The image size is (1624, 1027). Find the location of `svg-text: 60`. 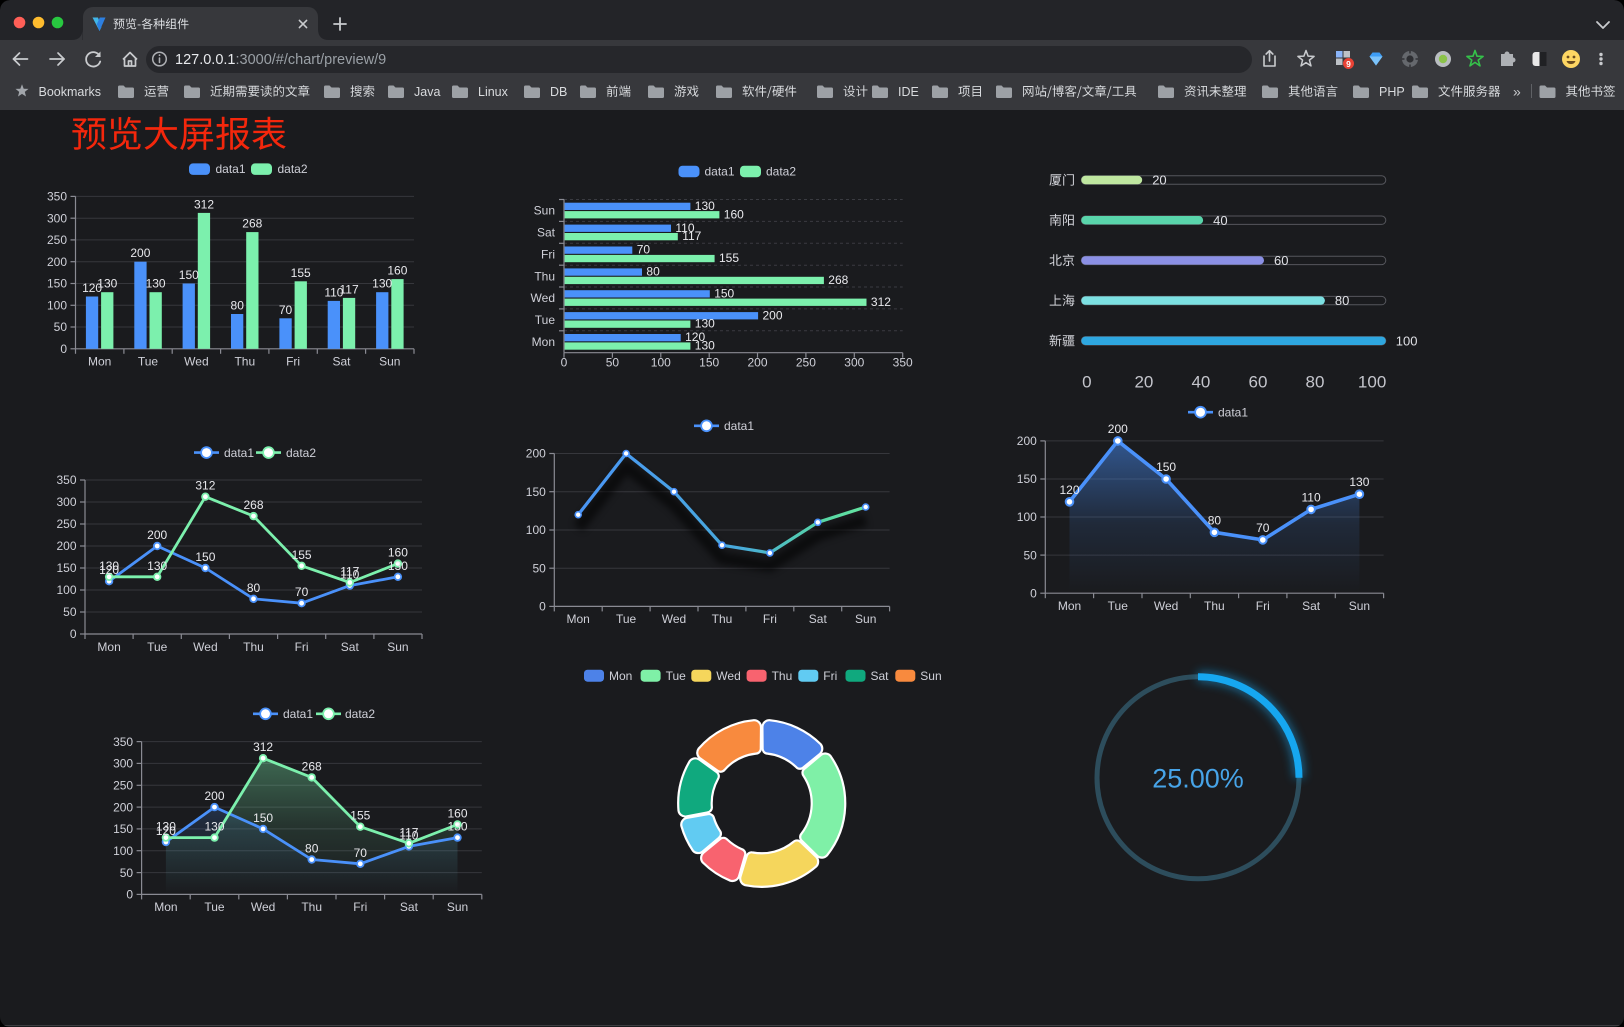

svg-text: 60 is located at coordinates (1258, 382).